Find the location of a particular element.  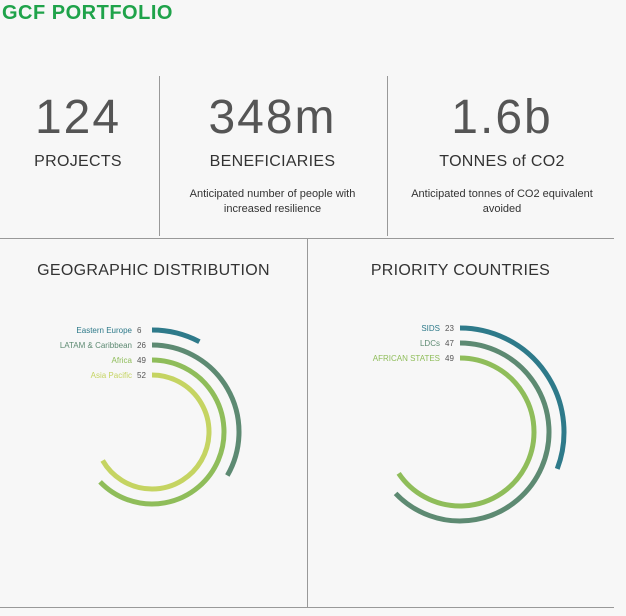

priority-radial-chart: SIDS 23 LDCs 47 AFRICAN STATES 49 is located at coordinates (470, 424).